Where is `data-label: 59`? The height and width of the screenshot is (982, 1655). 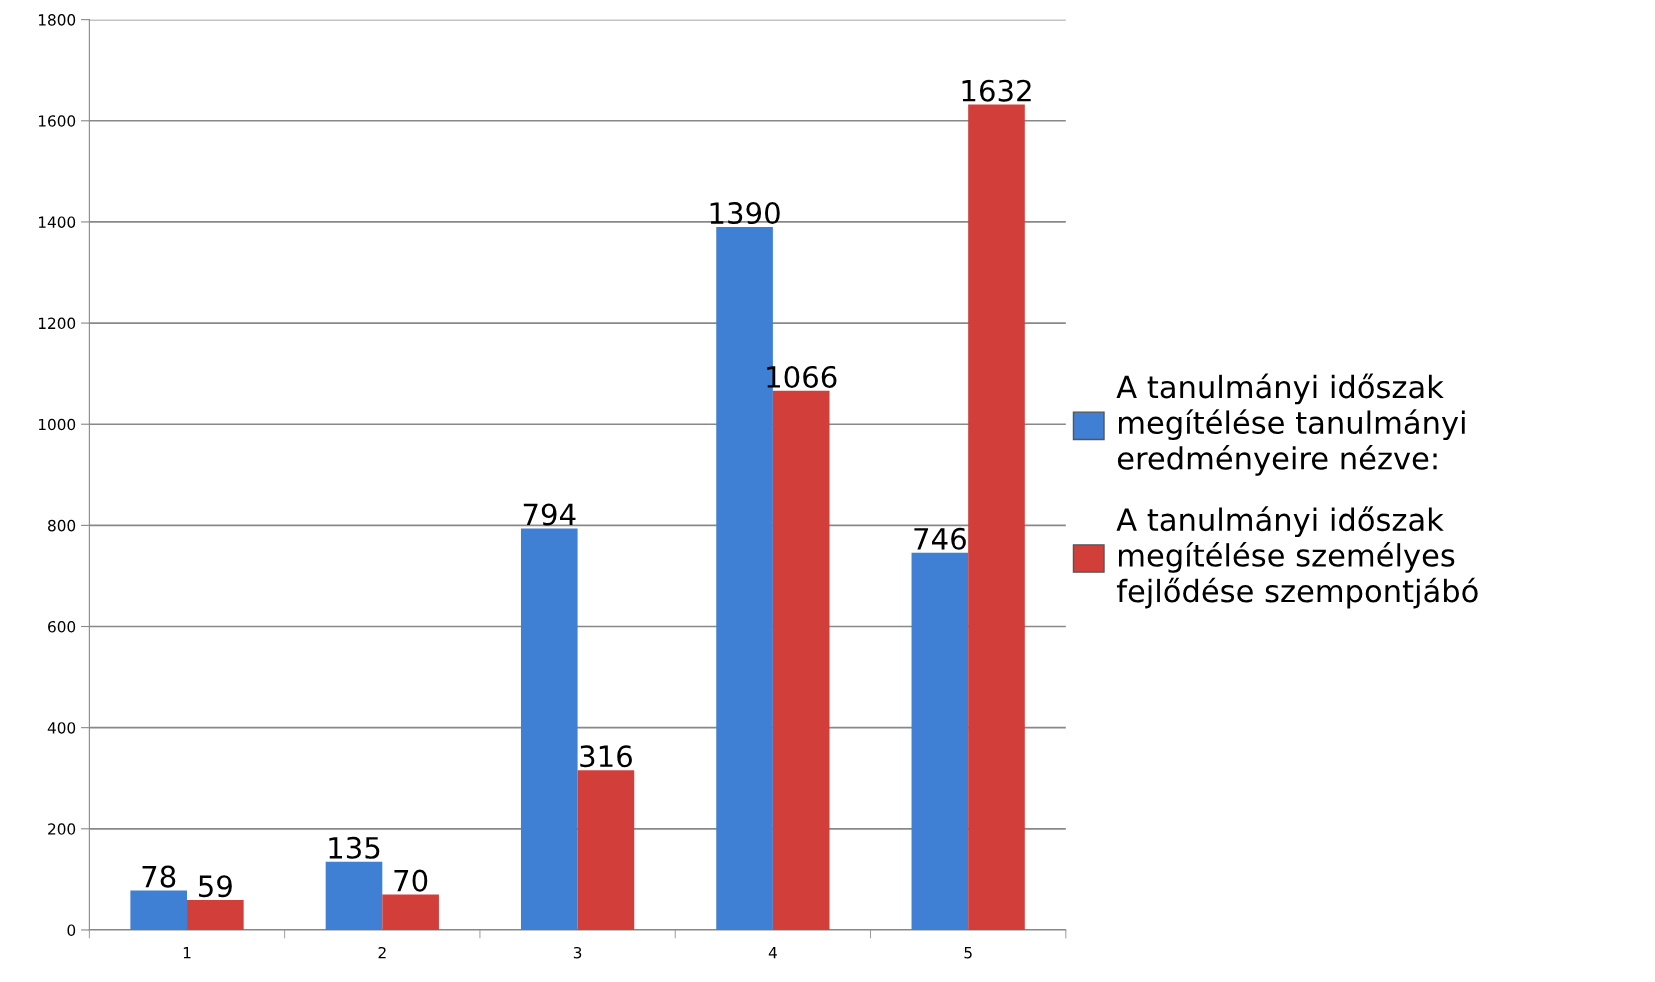 data-label: 59 is located at coordinates (215, 886).